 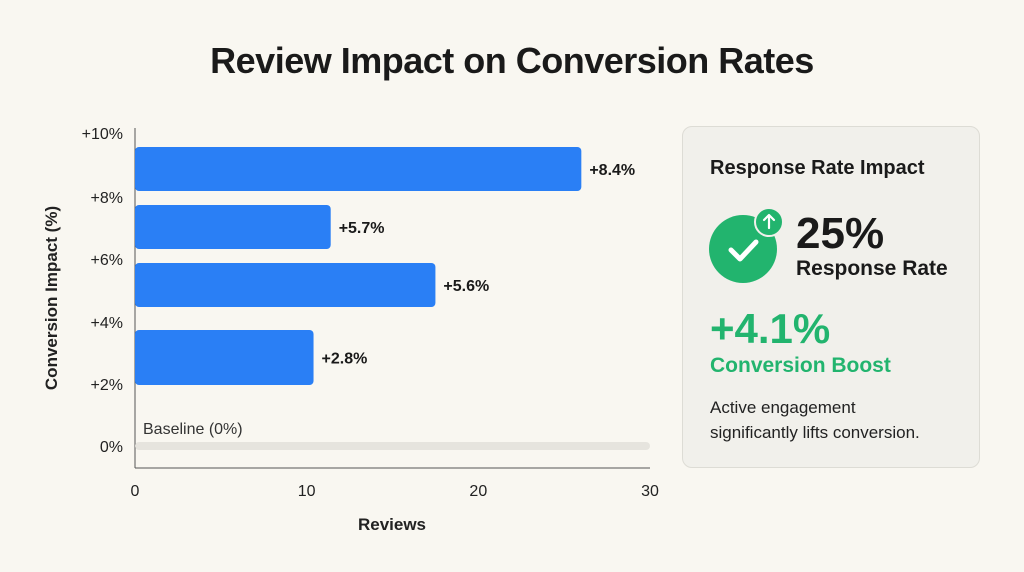 I want to click on x-tick-label: 20, so click(x=478, y=491).